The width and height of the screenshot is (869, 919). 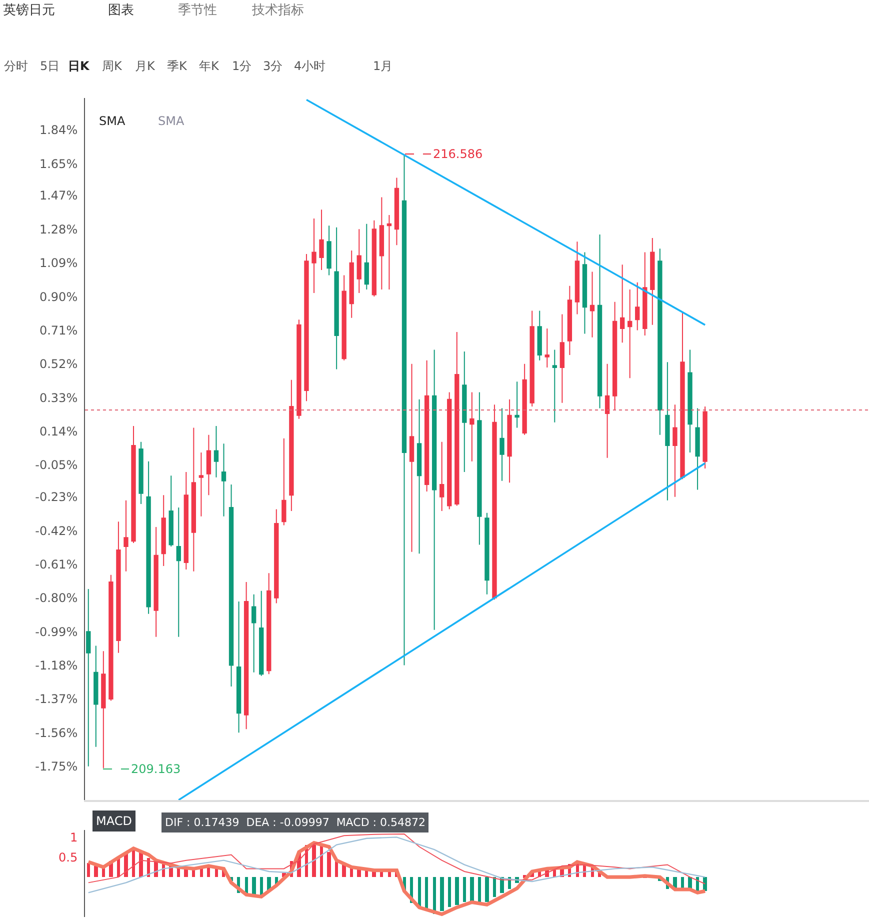 What do you see at coordinates (56, 598) in the screenshot?
I see `y-tick-label: -0.80%` at bounding box center [56, 598].